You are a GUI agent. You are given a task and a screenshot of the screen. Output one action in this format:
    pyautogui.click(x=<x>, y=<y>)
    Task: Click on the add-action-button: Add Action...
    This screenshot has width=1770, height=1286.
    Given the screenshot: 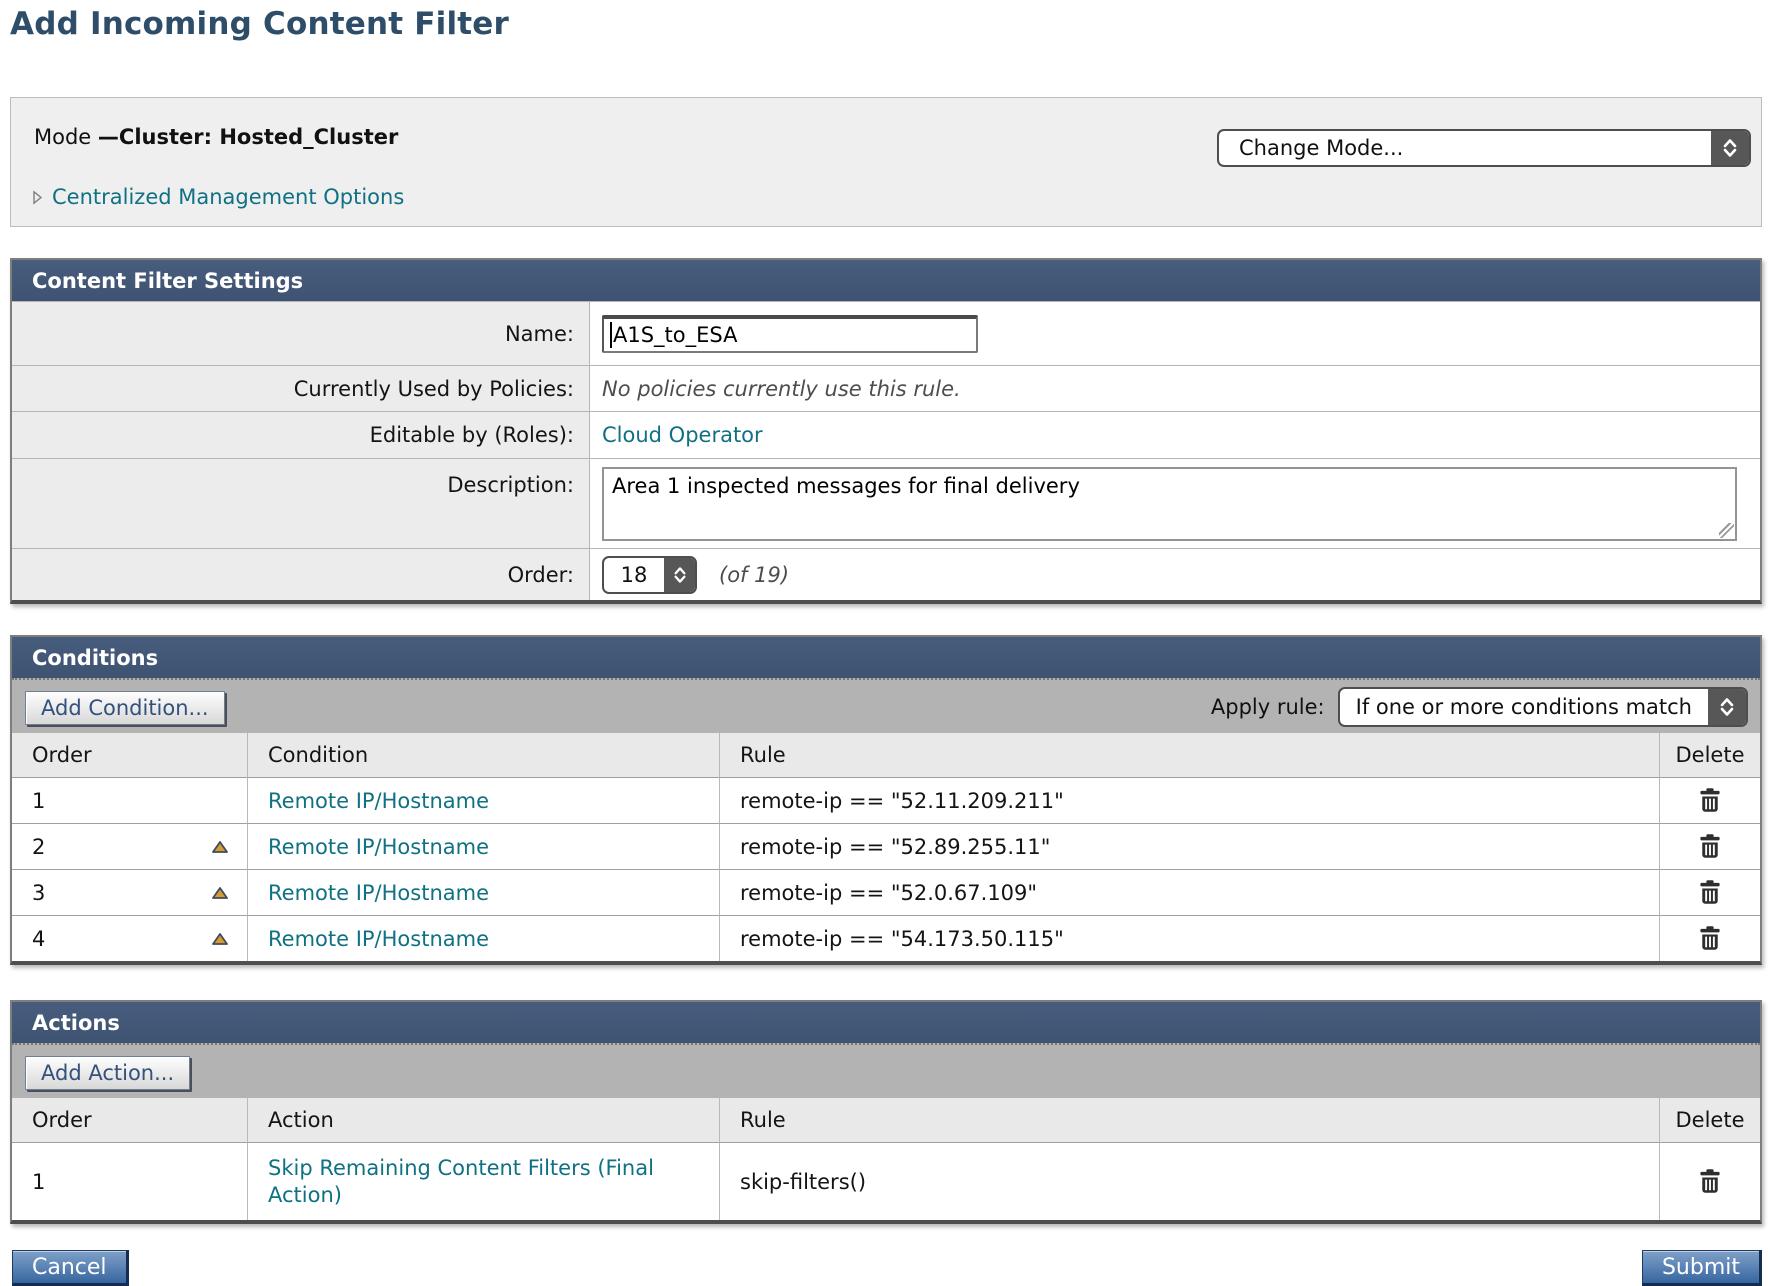 What is the action you would take?
    pyautogui.click(x=108, y=1073)
    